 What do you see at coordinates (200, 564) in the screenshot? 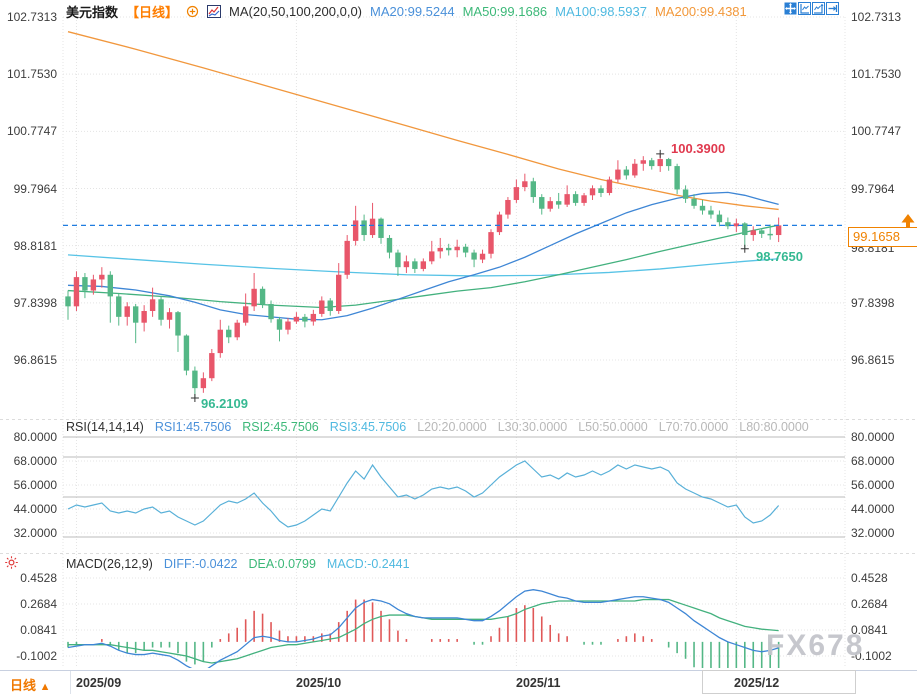
I see `diff-value: DIFF:-0.0422` at bounding box center [200, 564].